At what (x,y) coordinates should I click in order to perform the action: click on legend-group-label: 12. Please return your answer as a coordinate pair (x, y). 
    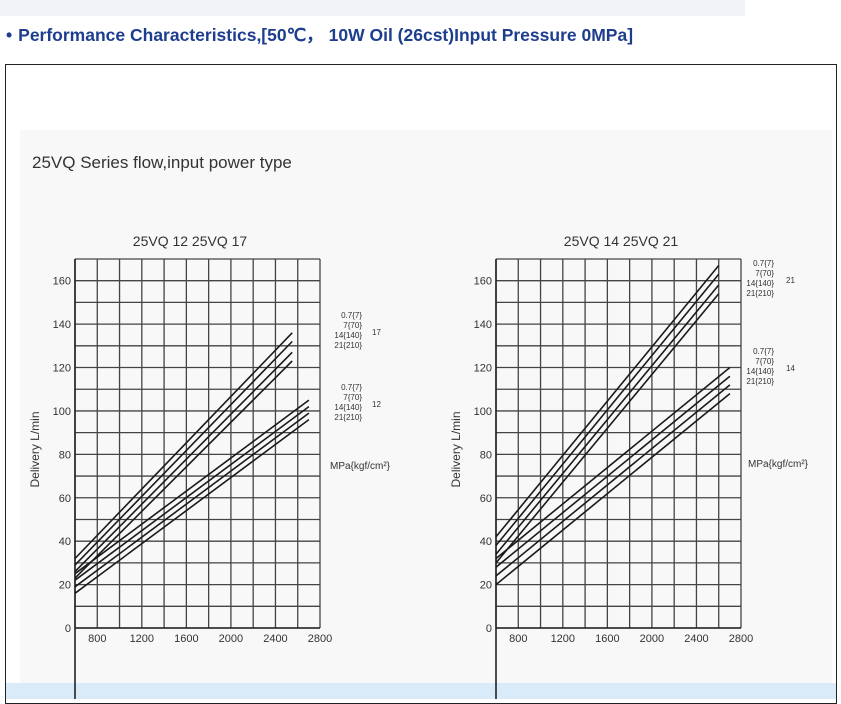
    Looking at the image, I should click on (376, 404).